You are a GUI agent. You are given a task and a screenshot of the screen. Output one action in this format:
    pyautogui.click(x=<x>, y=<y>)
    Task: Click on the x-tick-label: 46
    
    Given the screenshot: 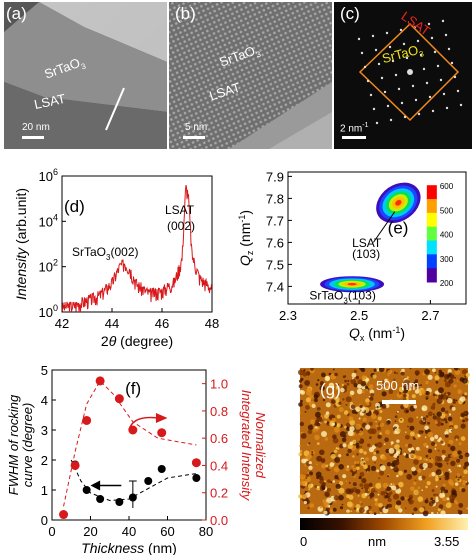 What is the action you would take?
    pyautogui.click(x=162, y=323)
    